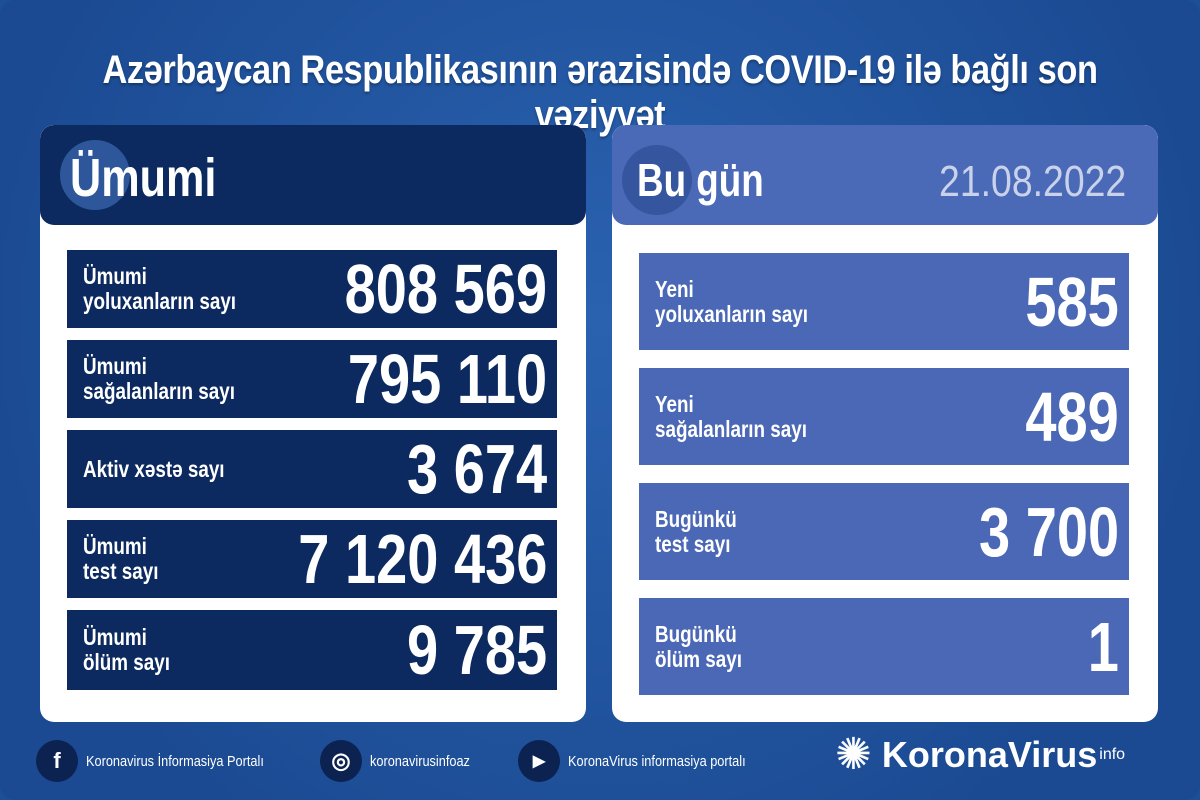  What do you see at coordinates (1112, 754) in the screenshot?
I see `logo-sup: info` at bounding box center [1112, 754].